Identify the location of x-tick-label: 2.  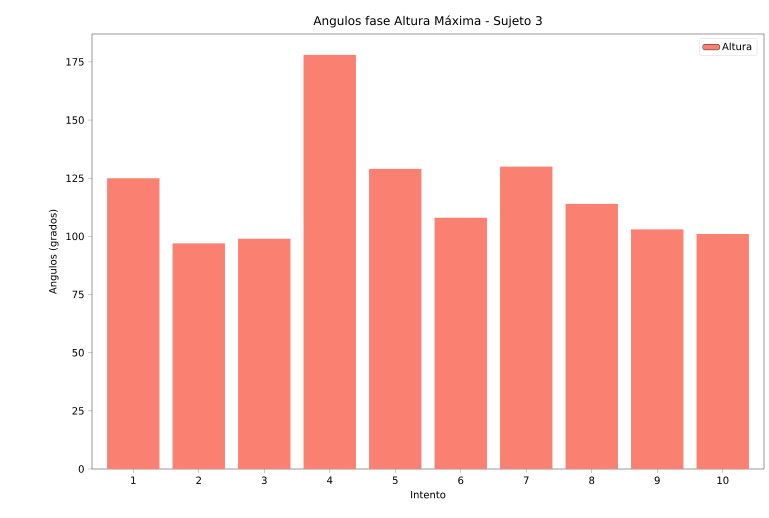
(198, 480).